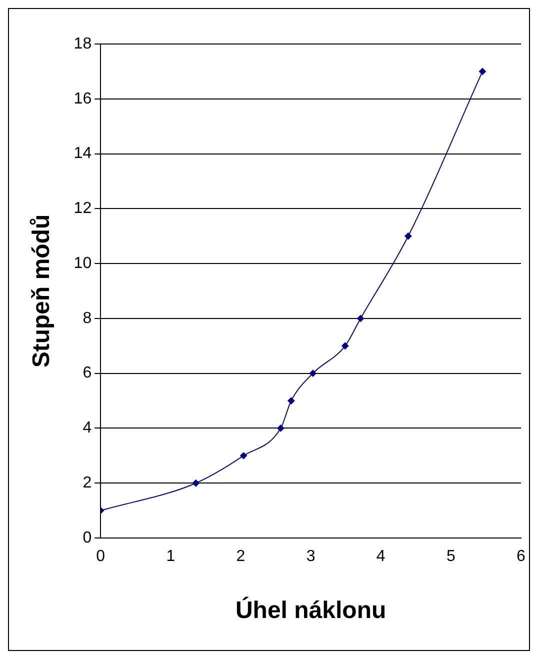 This screenshot has width=539, height=660. What do you see at coordinates (87, 537) in the screenshot?
I see `y-tick-label: 0` at bounding box center [87, 537].